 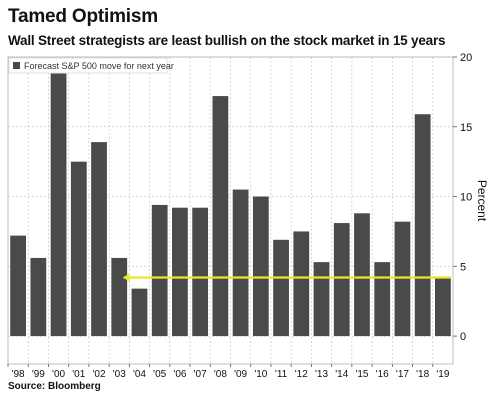 I want to click on y-tick-labels: 0 5 10 15 20, so click(x=462, y=197).